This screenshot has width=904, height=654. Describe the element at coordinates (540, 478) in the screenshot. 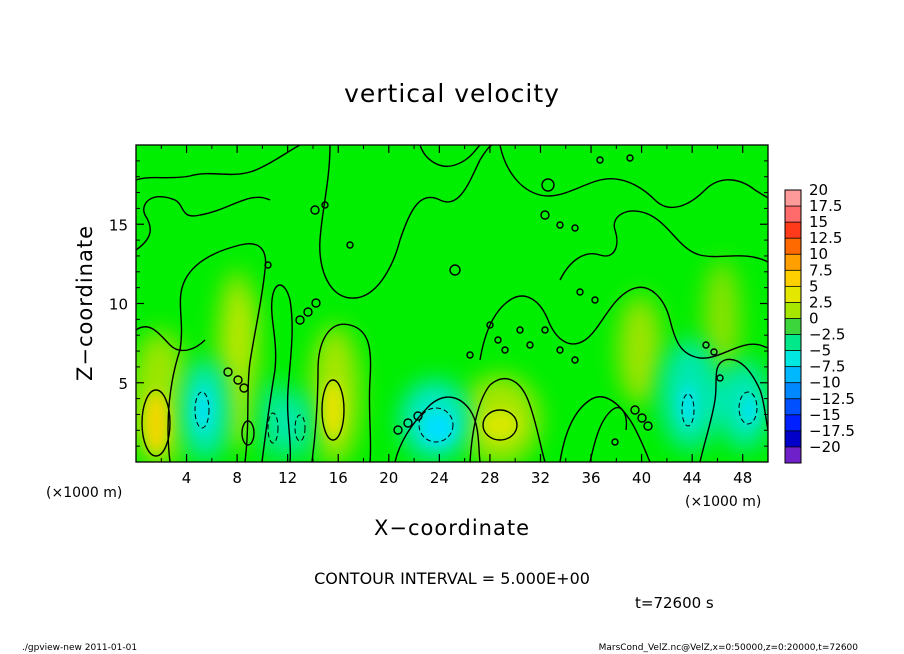

I see `x-tick-label: 32` at that location.